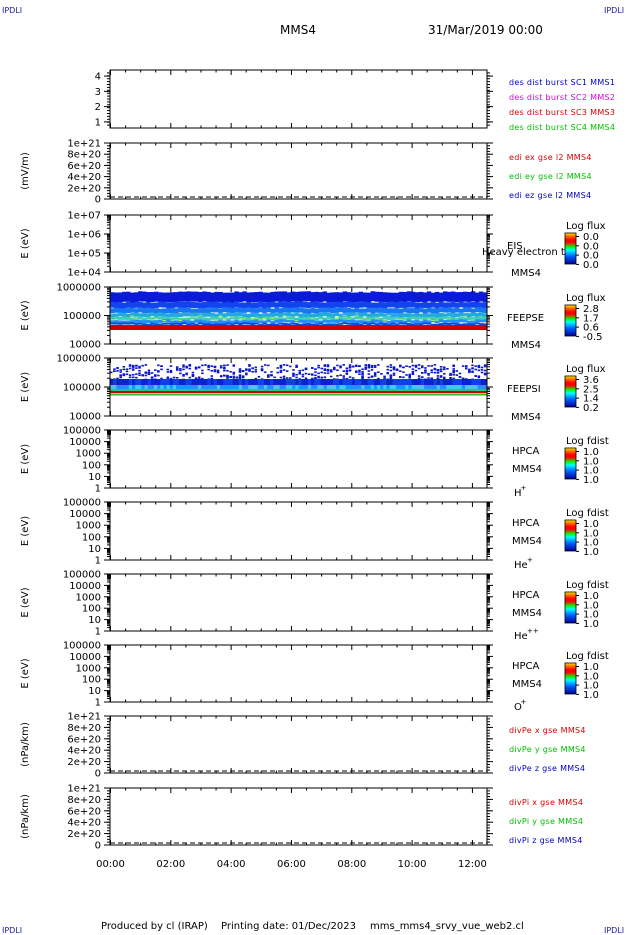 This screenshot has width=630, height=935. Describe the element at coordinates (82, 431) in the screenshot. I see `y-tick-label: 100000` at that location.